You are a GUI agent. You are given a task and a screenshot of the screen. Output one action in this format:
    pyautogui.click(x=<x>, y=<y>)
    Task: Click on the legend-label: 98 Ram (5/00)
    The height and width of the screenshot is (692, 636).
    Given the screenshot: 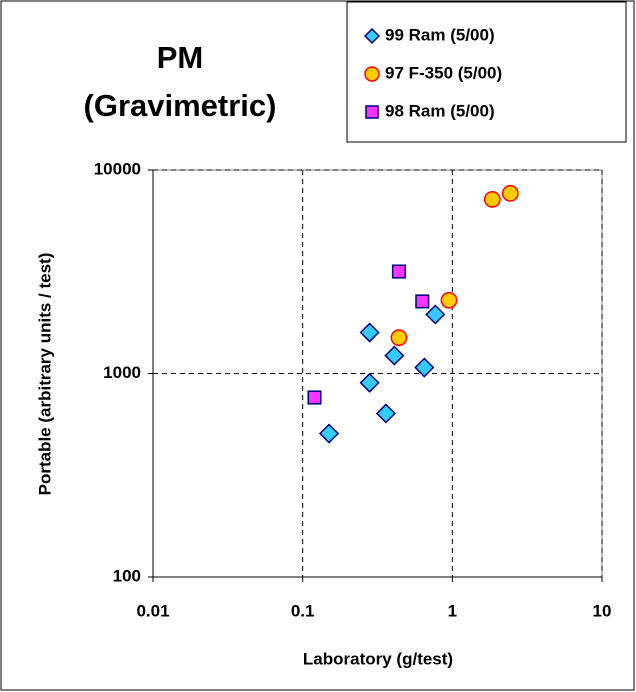 What is the action you would take?
    pyautogui.click(x=440, y=110)
    